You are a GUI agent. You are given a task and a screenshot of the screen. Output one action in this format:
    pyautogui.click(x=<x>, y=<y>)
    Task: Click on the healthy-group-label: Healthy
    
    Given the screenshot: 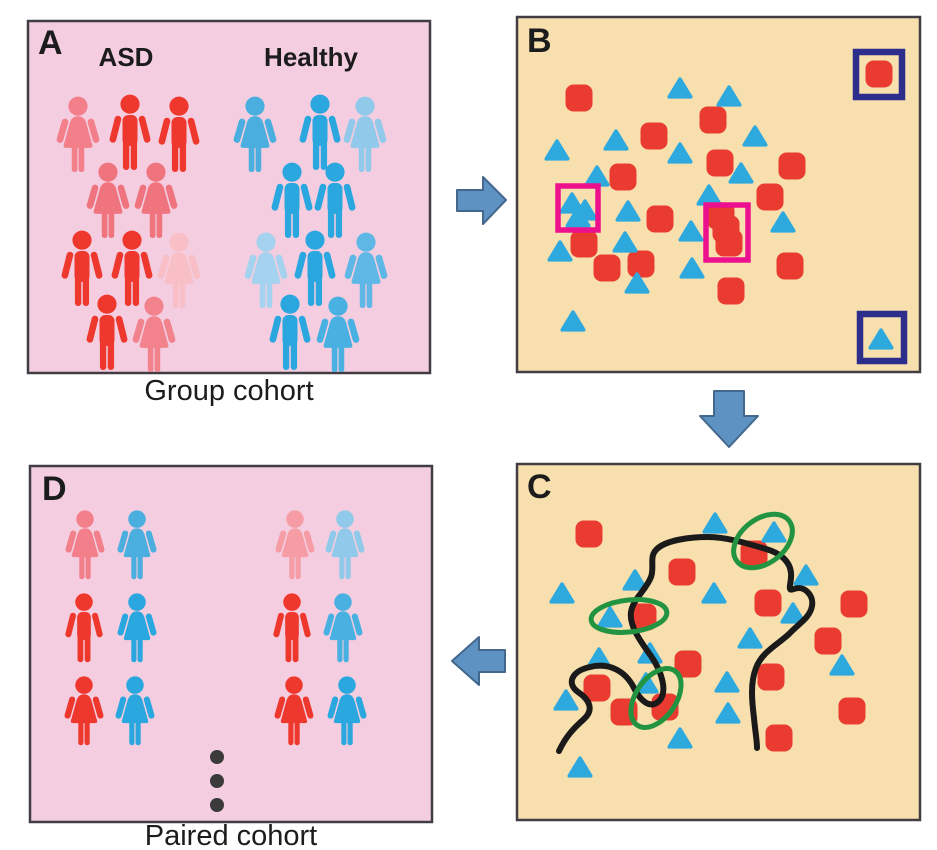 What is the action you would take?
    pyautogui.click(x=311, y=57)
    